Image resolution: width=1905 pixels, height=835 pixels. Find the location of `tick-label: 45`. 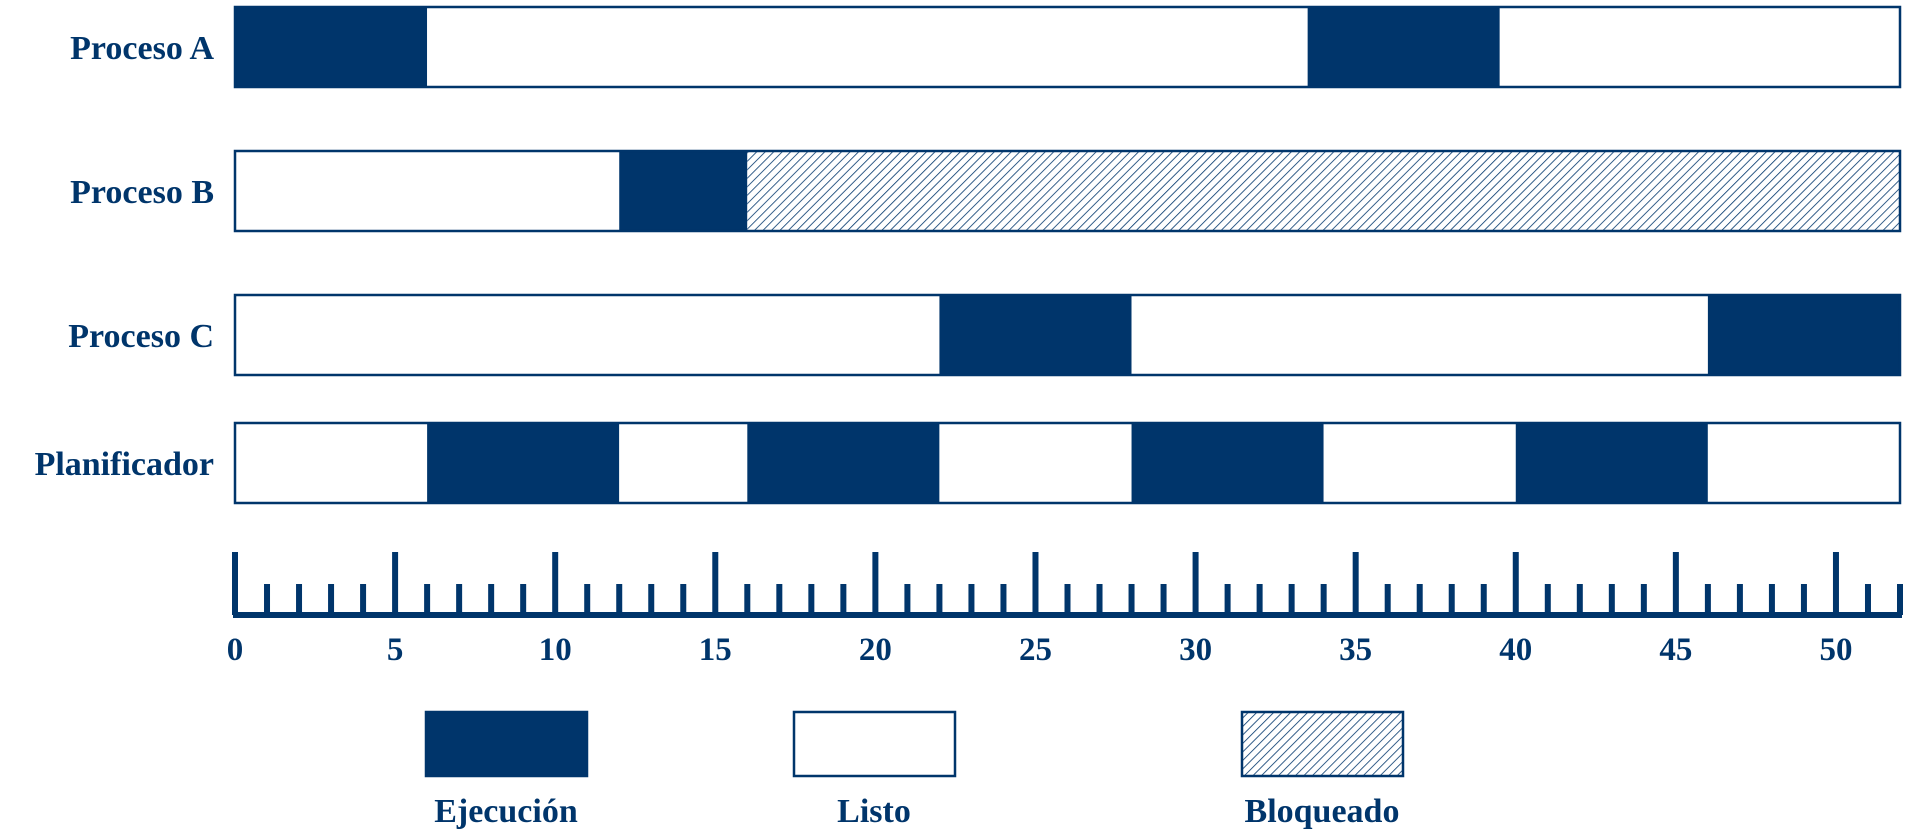

tick-label: 45 is located at coordinates (1675, 650).